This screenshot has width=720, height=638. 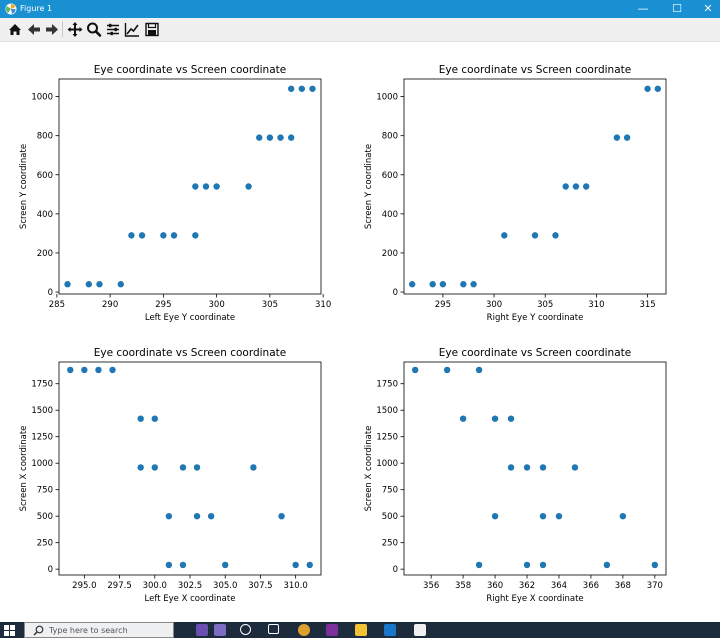 What do you see at coordinates (62, 29) in the screenshot?
I see `toolbar-separator` at bounding box center [62, 29].